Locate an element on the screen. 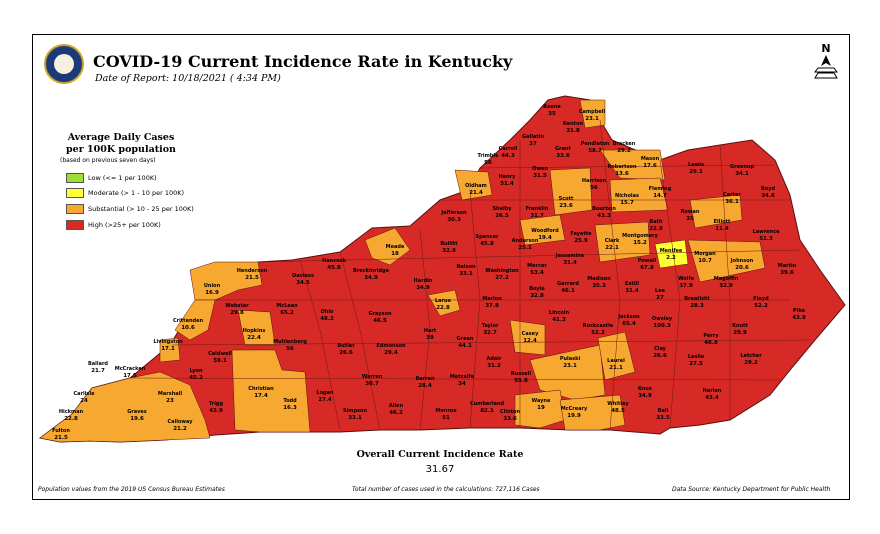 The width and height of the screenshot is (880, 534). county-rate: 21.7 is located at coordinates (98, 371).